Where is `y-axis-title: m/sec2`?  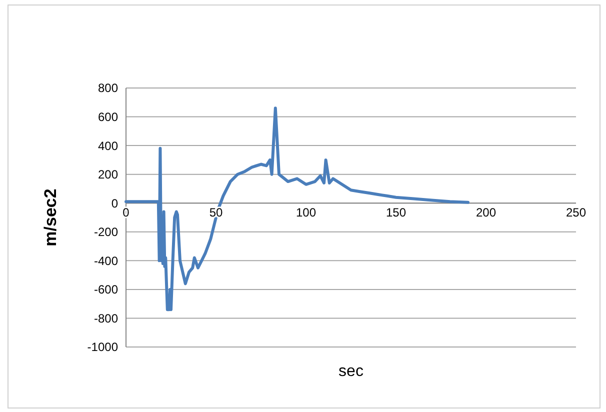
y-axis-title: m/sec2 is located at coordinates (50, 217).